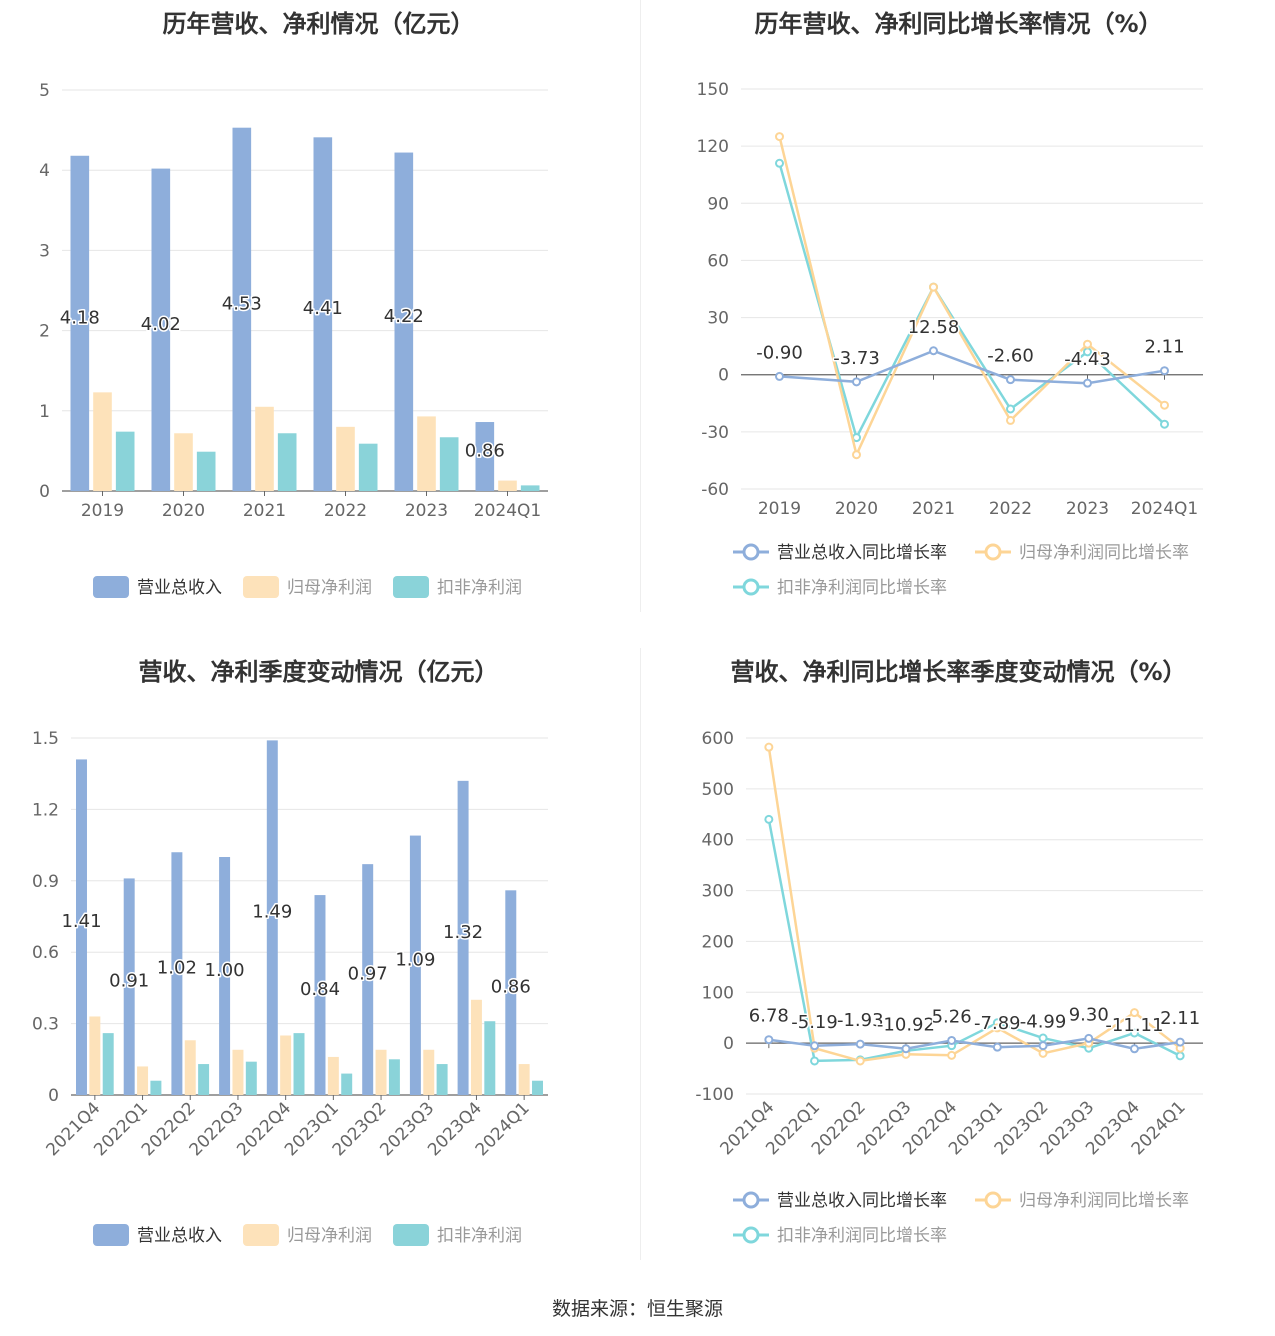  Describe the element at coordinates (856, 358) in the screenshot. I see `data-label: -3.73` at that location.